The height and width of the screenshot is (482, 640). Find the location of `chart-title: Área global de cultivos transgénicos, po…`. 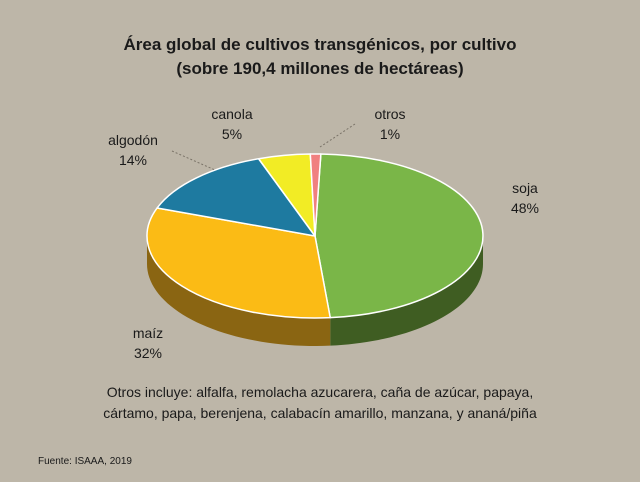

chart-title: Área global de cultivos transgénicos, po… is located at coordinates (320, 44).